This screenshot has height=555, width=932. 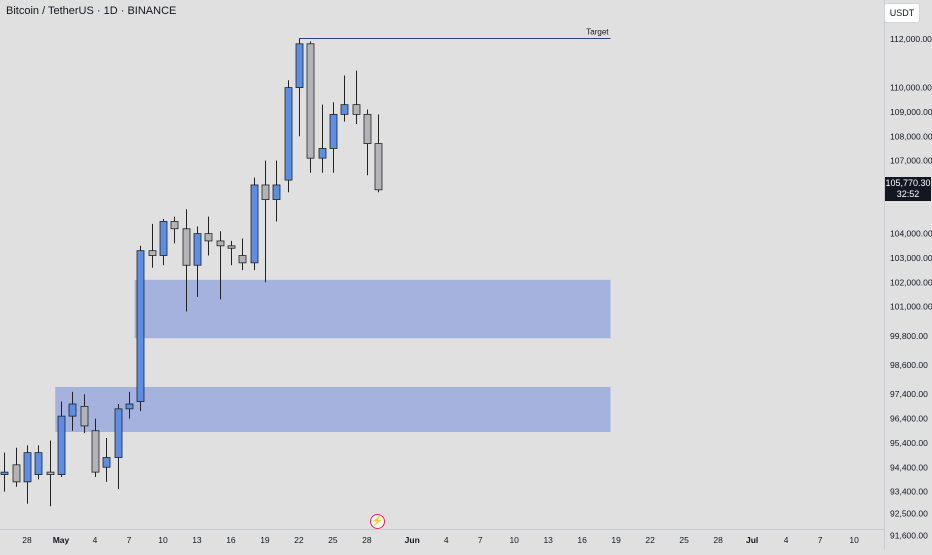 What do you see at coordinates (909, 419) in the screenshot?
I see `price-tick-label: 96,400.00` at bounding box center [909, 419].